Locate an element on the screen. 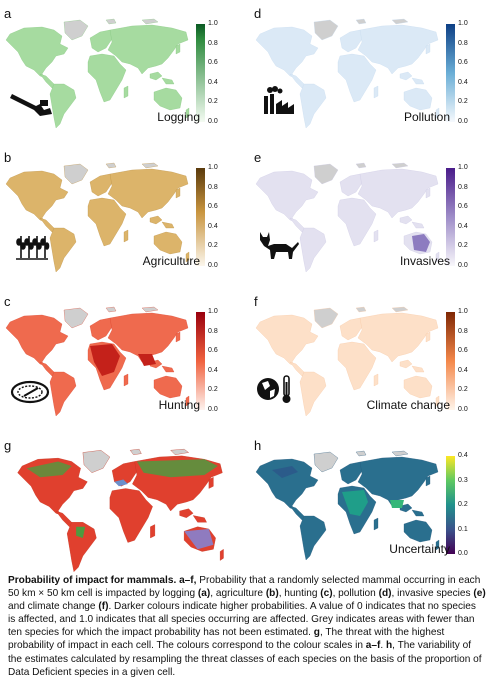 The height and width of the screenshot is (700, 493). panel-letter: a is located at coordinates (8, 13).